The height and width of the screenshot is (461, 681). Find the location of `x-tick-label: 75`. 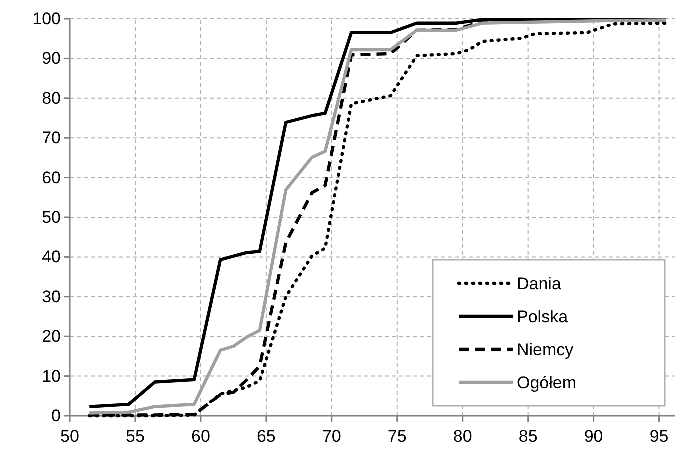

x-tick-label: 75 is located at coordinates (397, 436).